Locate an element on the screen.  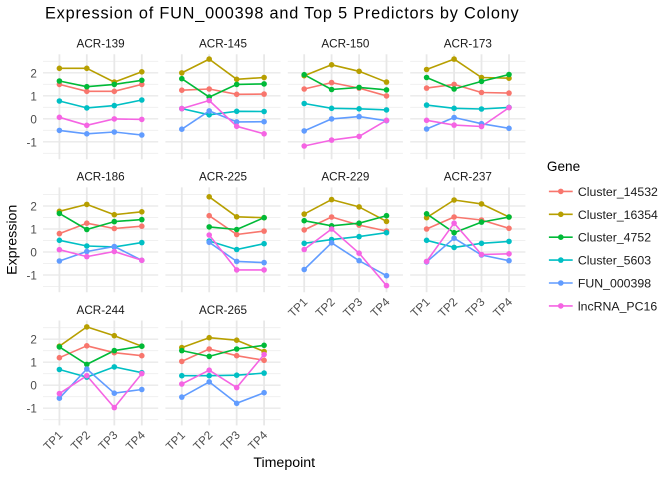
svg-text: Expression is located at coordinates (13, 240).